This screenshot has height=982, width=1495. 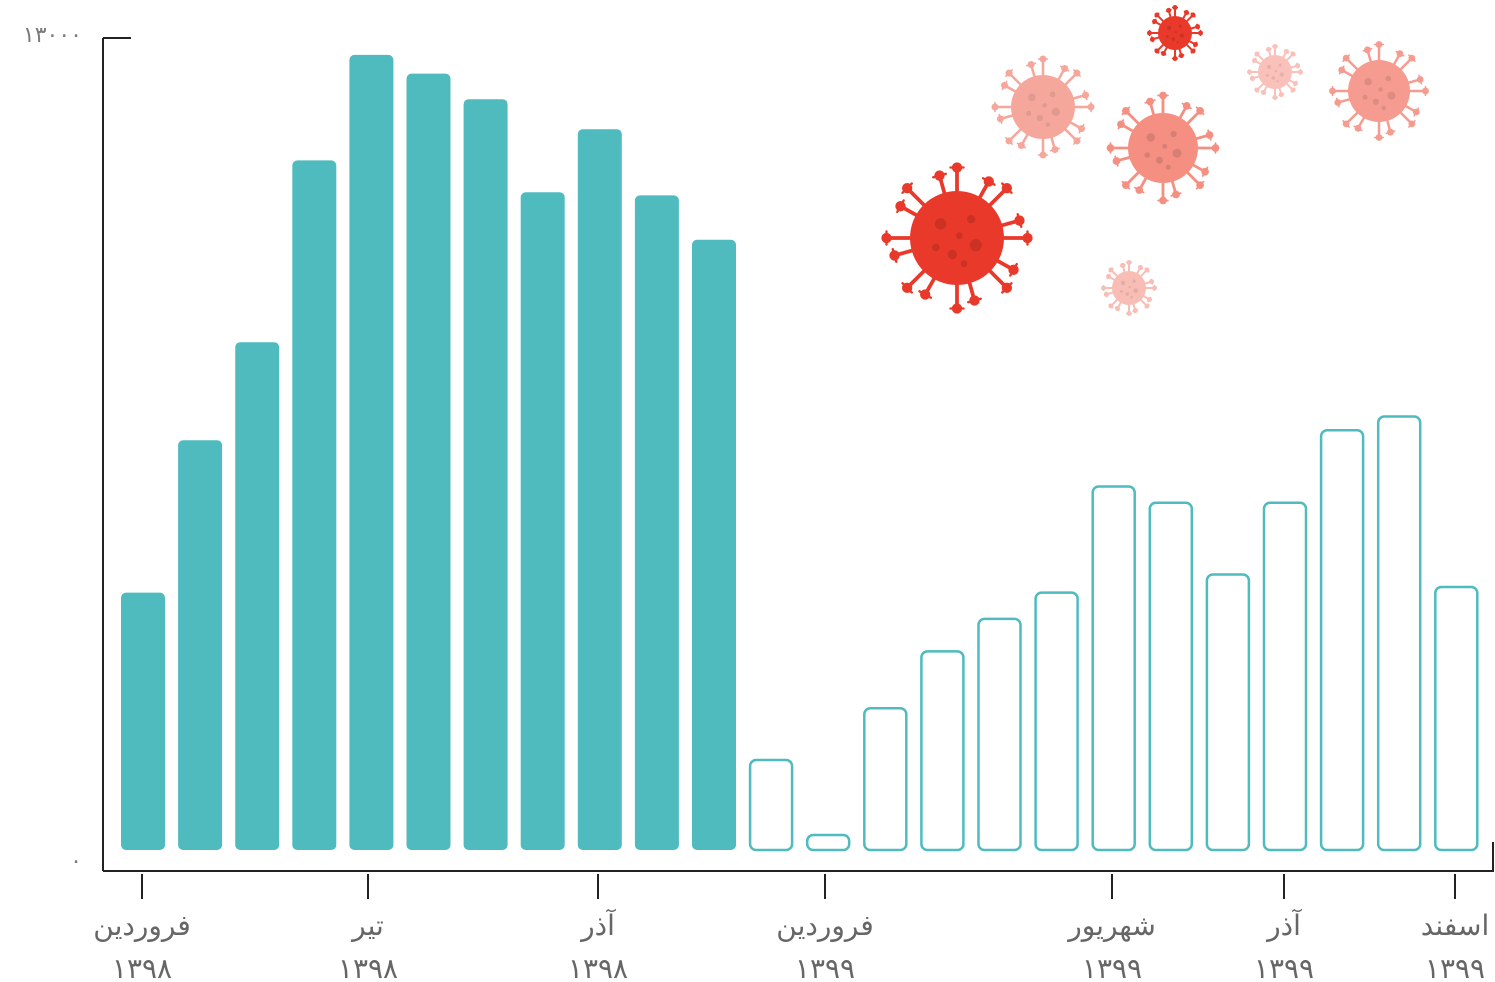 I want to click on y-tick-label-zero: ۰, so click(x=76, y=861).